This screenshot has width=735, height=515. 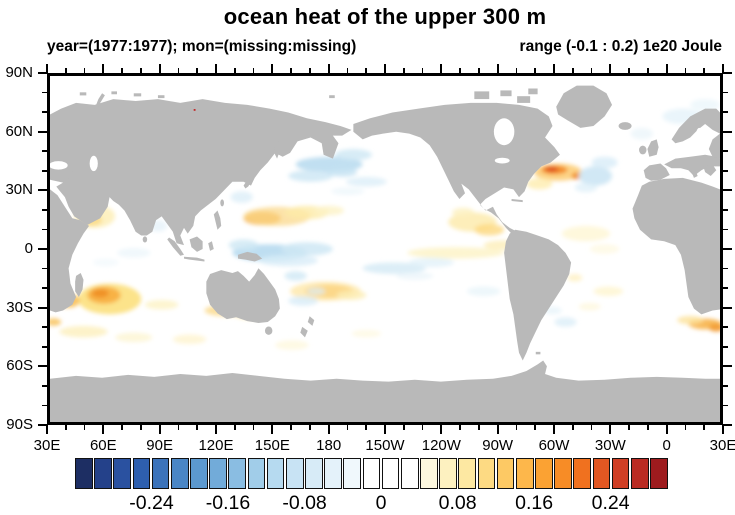 What do you see at coordinates (19, 424) in the screenshot?
I see `y-tick-label: 90S` at bounding box center [19, 424].